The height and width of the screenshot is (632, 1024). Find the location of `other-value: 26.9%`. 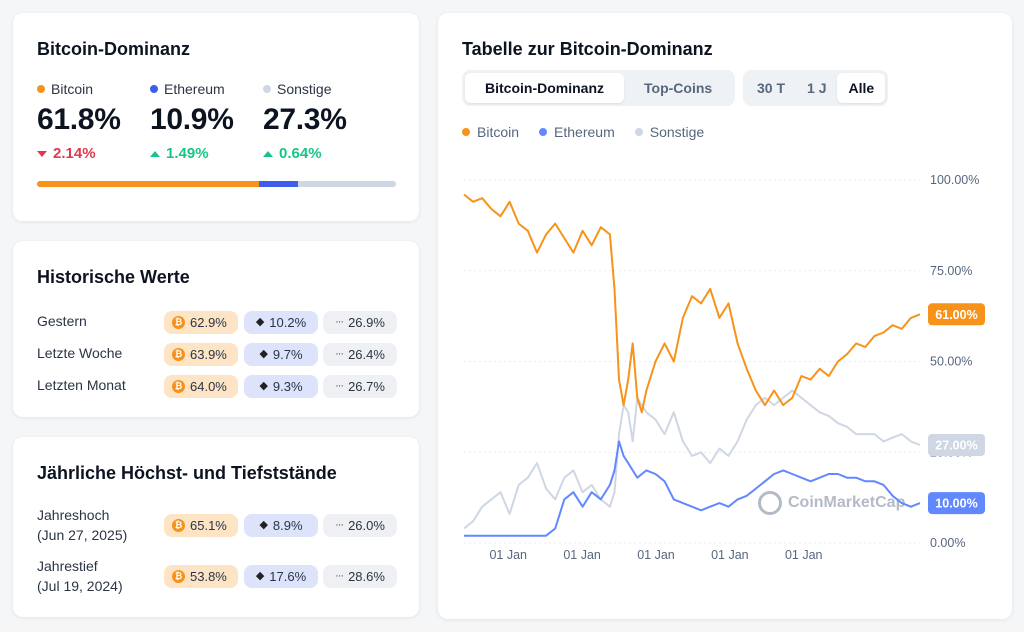

other-value: 26.9% is located at coordinates (366, 322).